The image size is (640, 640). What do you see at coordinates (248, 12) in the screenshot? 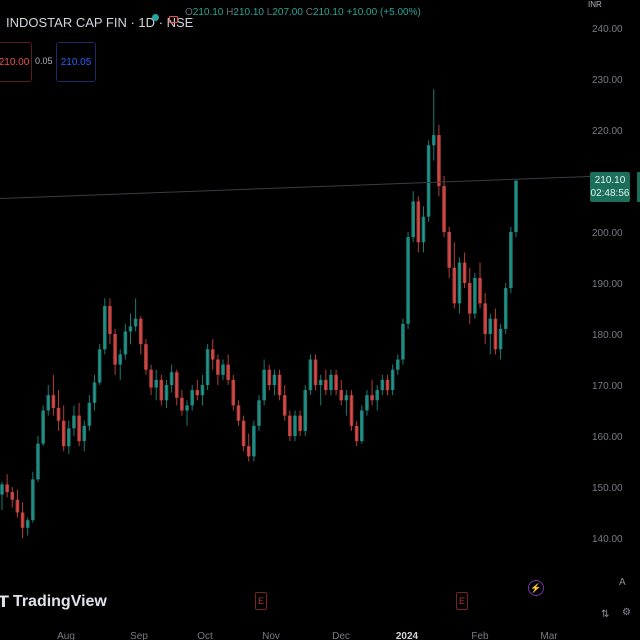
I see `high-value: 210.10` at bounding box center [248, 12].